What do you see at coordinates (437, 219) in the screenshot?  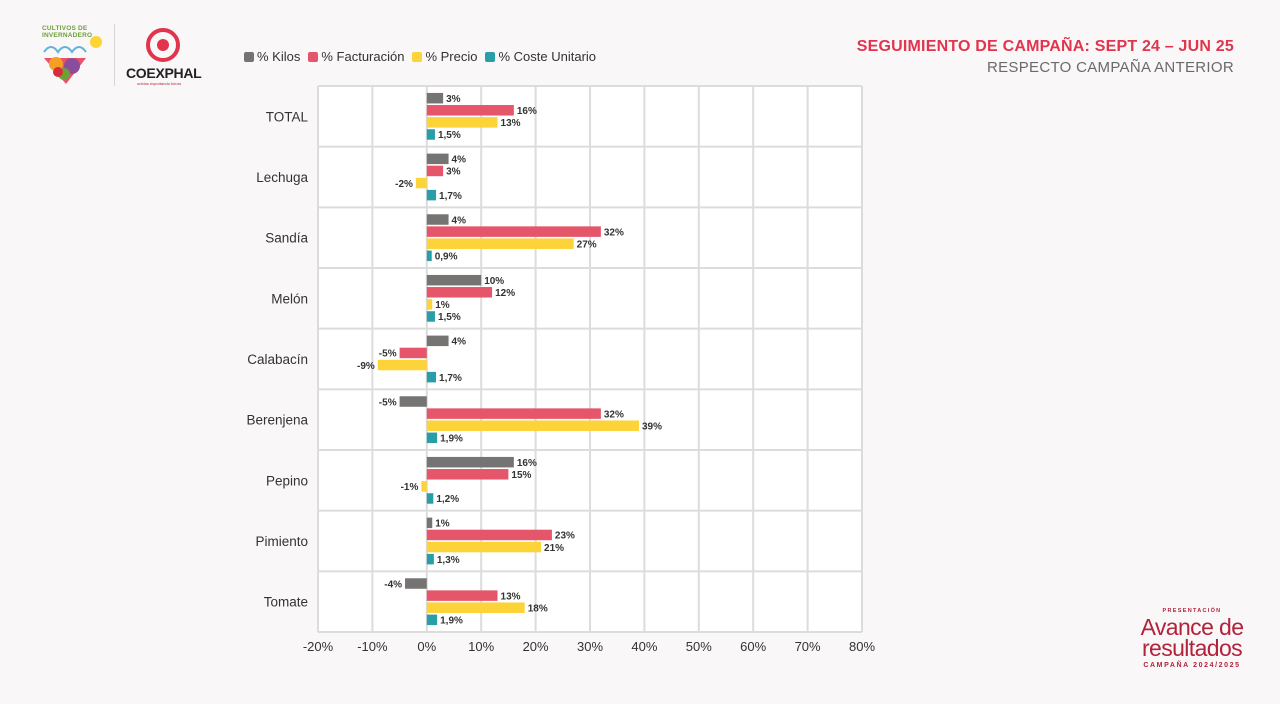 I see `bar-kilos-sandia` at bounding box center [437, 219].